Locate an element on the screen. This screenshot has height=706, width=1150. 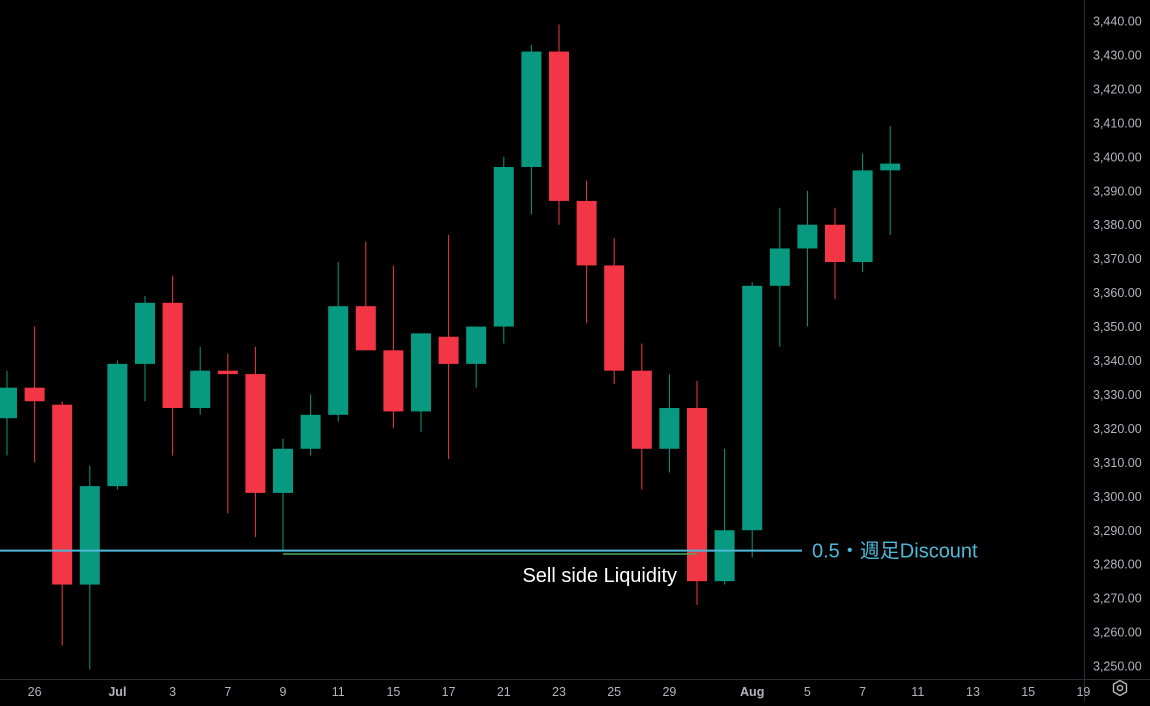
price-tick-label: 3,300.00 is located at coordinates (1117, 497).